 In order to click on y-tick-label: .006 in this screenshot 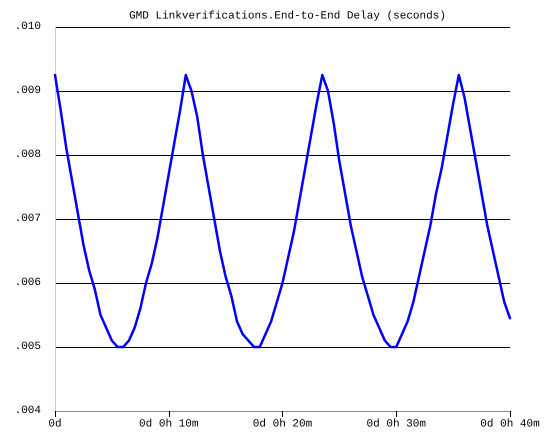, I will do `click(27, 283)`.